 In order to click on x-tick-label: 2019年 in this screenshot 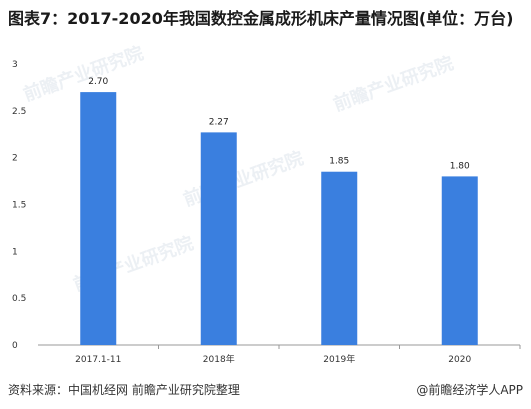, I will do `click(339, 359)`.